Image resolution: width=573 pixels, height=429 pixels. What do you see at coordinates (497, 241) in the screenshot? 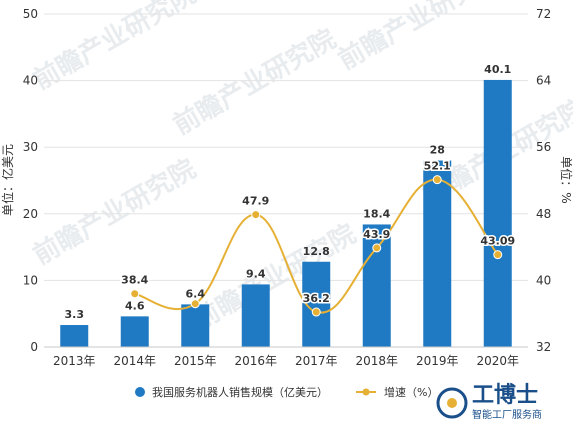
I see `line-value-label: 43.09` at bounding box center [497, 241].